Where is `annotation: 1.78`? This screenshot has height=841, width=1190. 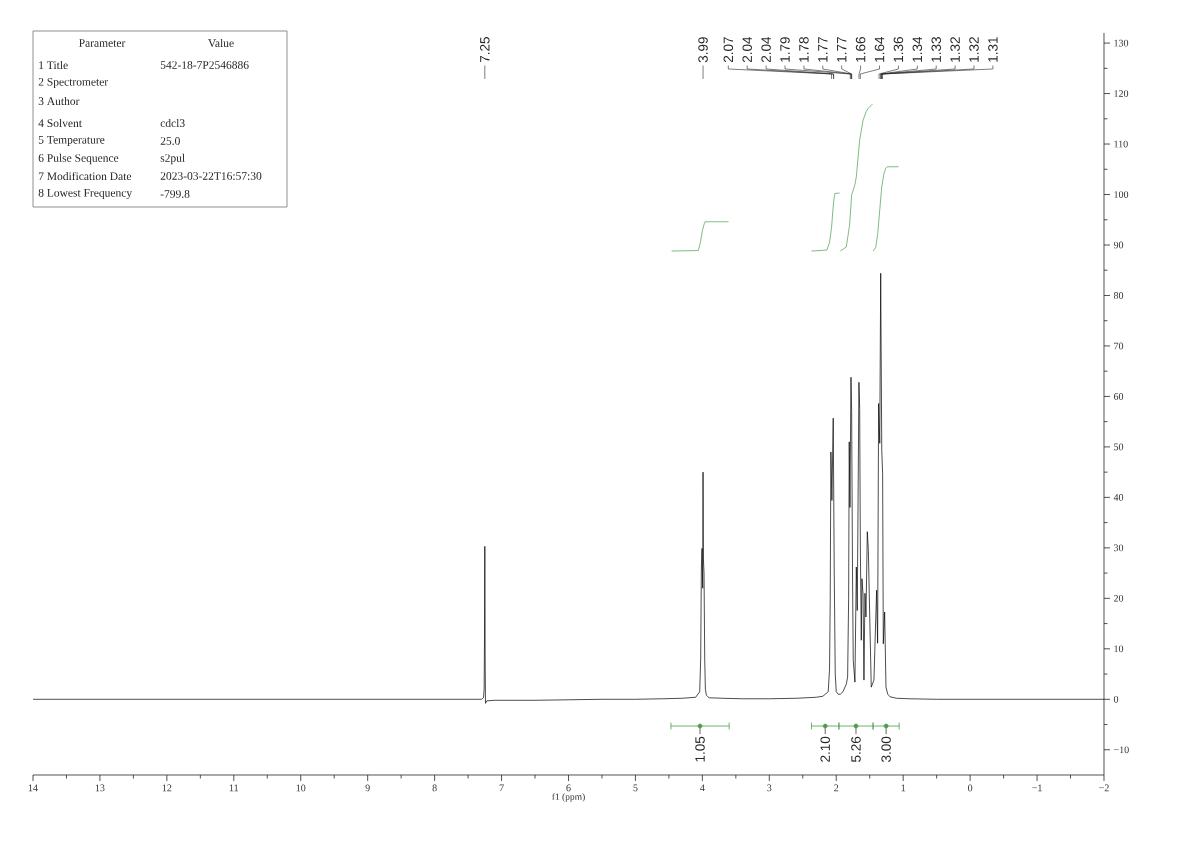
annotation: 1.78 is located at coordinates (804, 49).